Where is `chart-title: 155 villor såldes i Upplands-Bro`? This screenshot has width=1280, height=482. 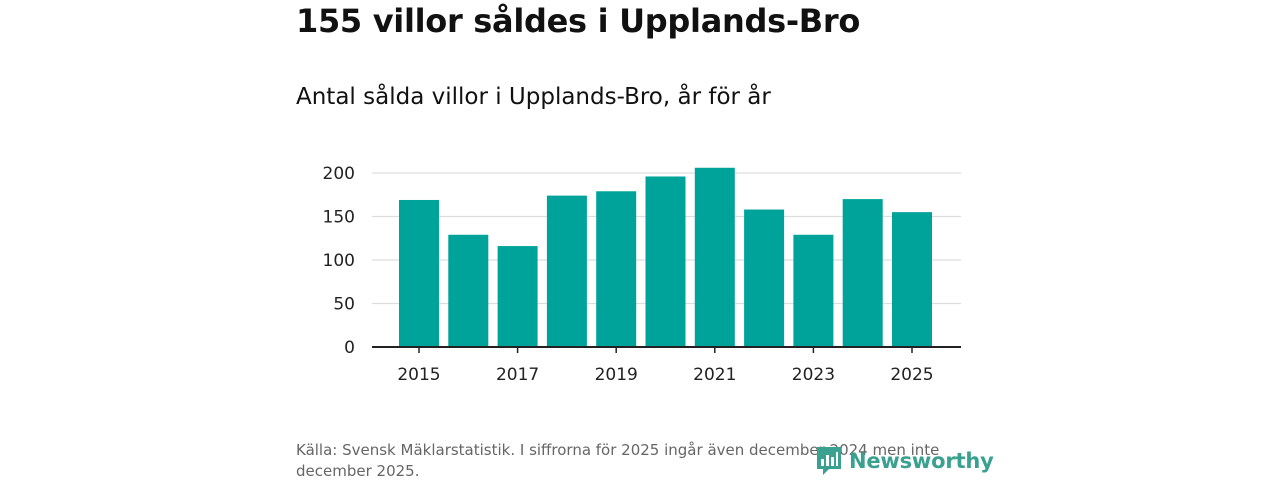
chart-title: 155 villor såldes i Upplands-Bro is located at coordinates (578, 21).